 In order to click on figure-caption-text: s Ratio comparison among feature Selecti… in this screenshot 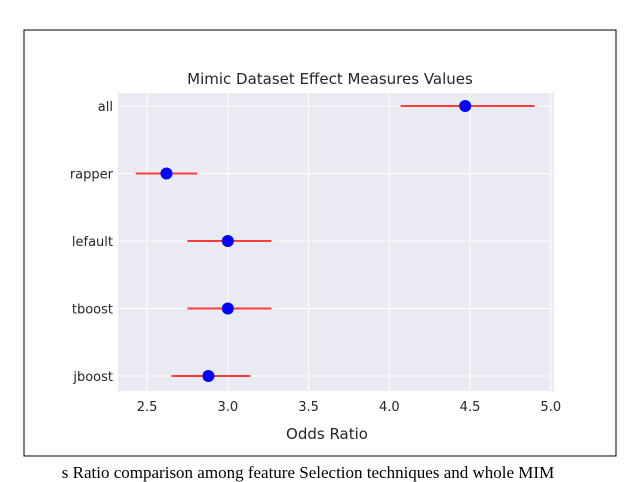, I will do `click(308, 472)`.